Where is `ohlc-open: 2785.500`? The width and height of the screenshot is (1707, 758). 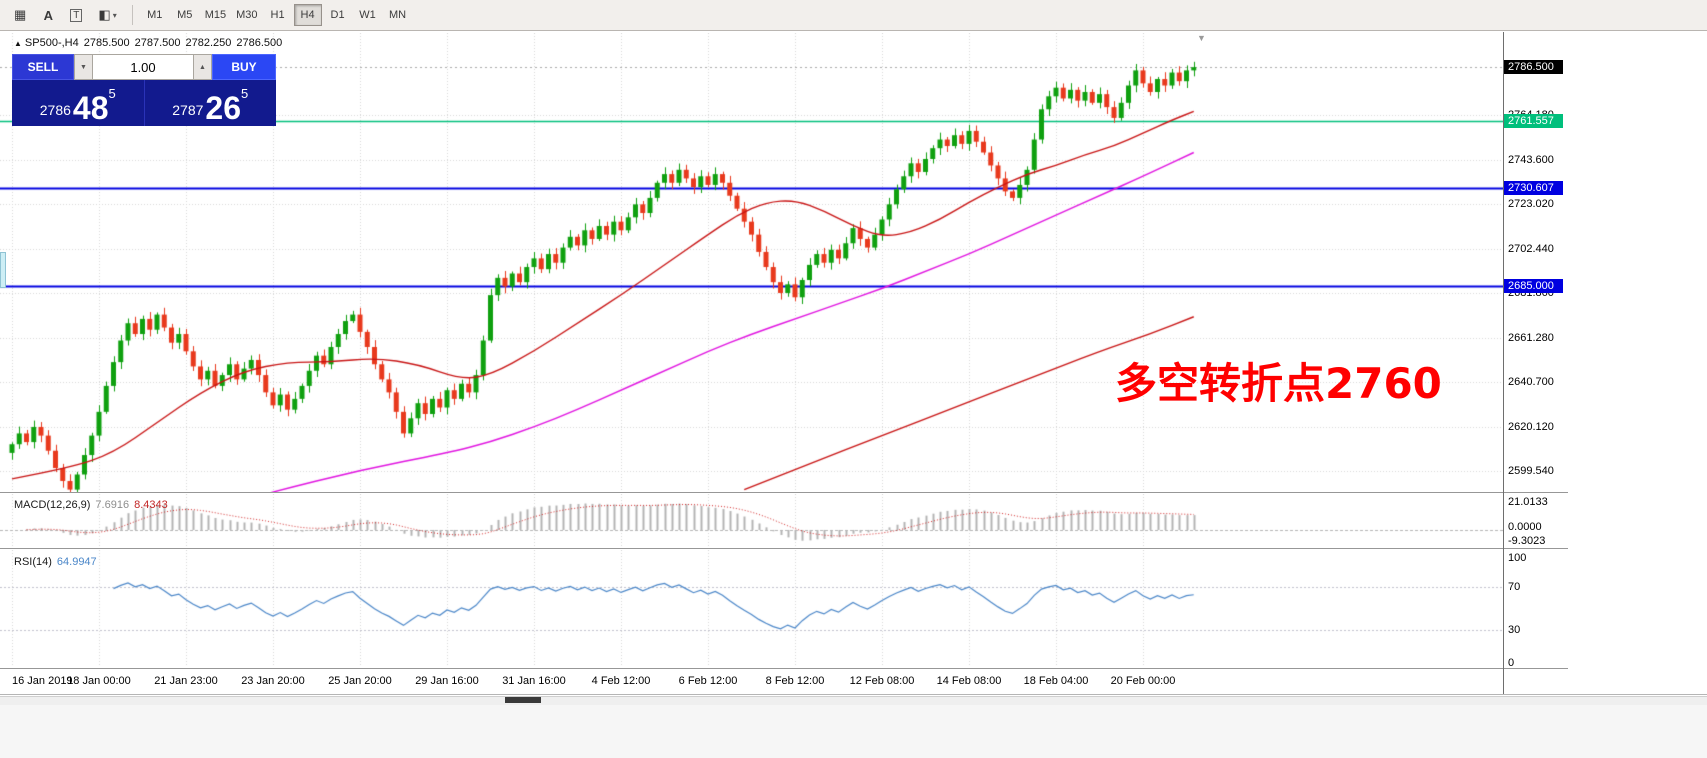
ohlc-open: 2785.500 is located at coordinates (106, 43).